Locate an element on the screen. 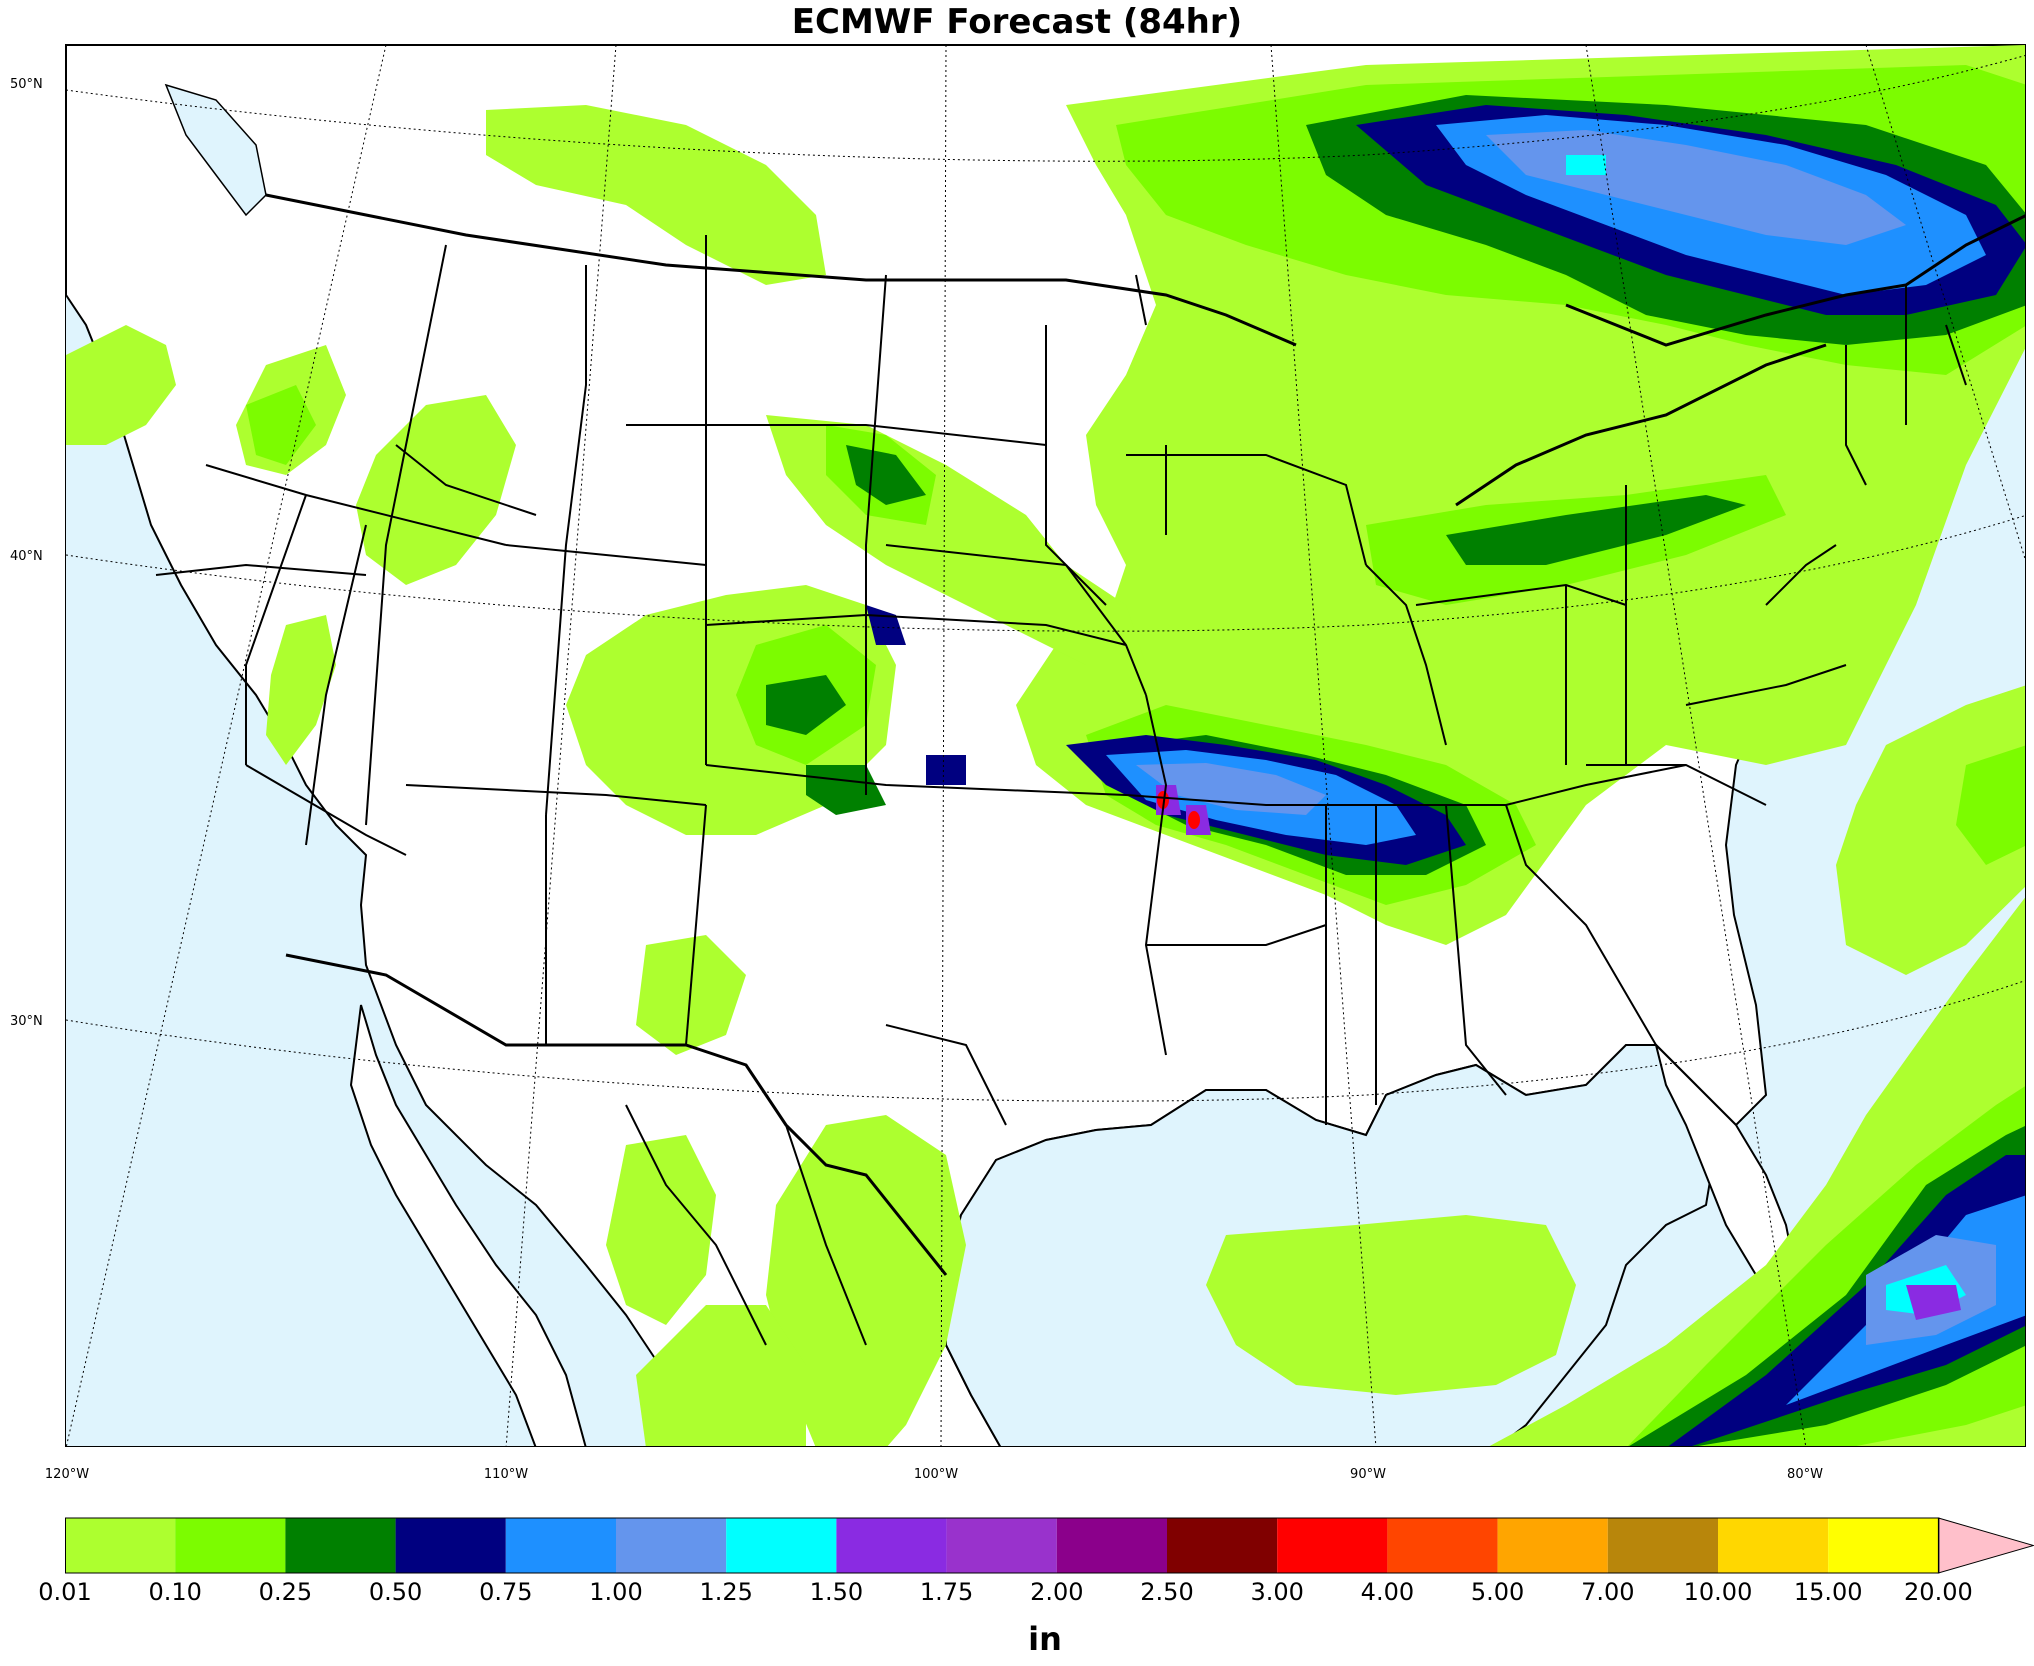 This screenshot has height=1666, width=2034. lon-label-100w: 100°W is located at coordinates (936, 1474).